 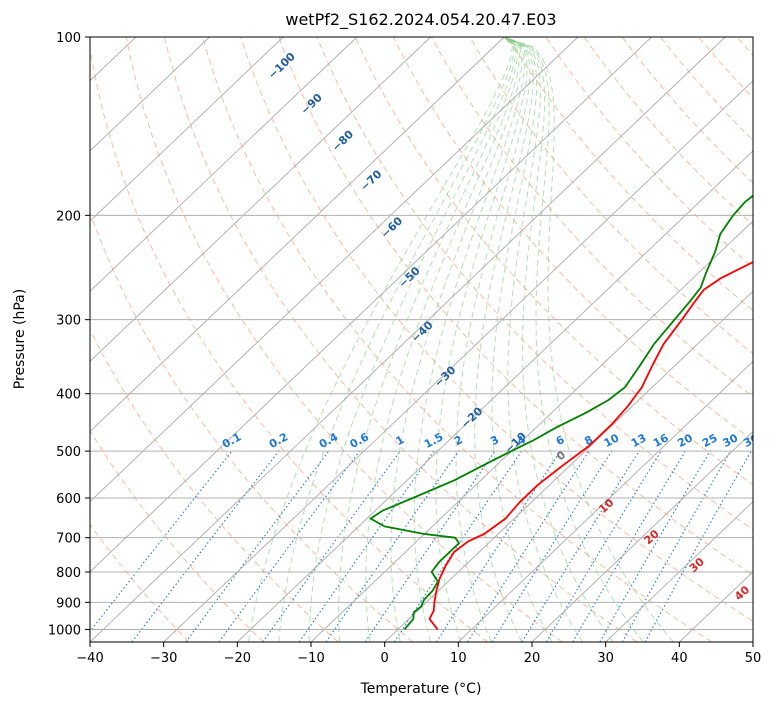 I want to click on y-axis-label: Pressure (hPa), so click(x=20, y=339).